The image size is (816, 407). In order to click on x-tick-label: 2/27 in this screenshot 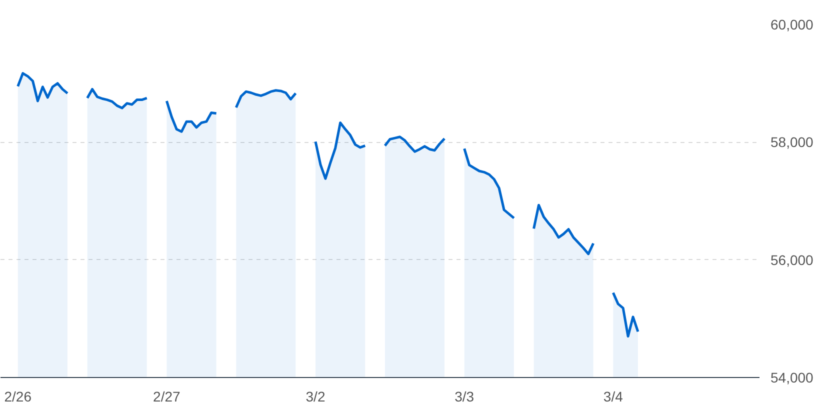, I will do `click(167, 396)`.